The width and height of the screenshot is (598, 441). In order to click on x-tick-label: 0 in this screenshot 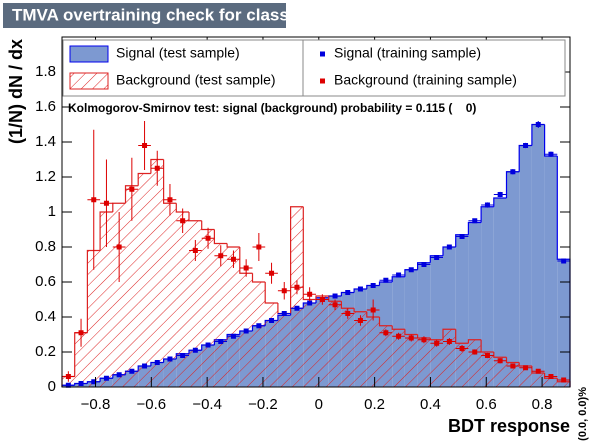, I will do `click(319, 404)`.